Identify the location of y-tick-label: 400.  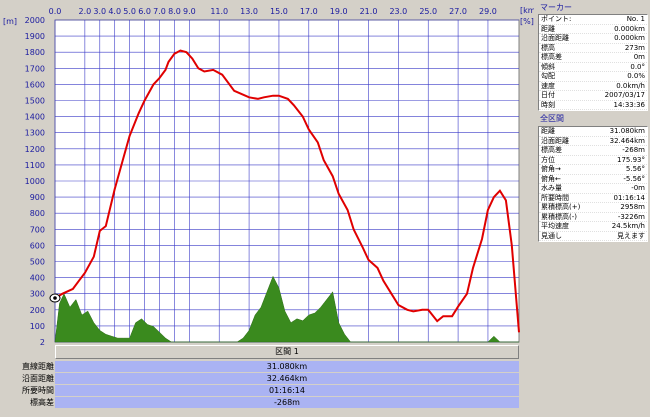
(37, 278).